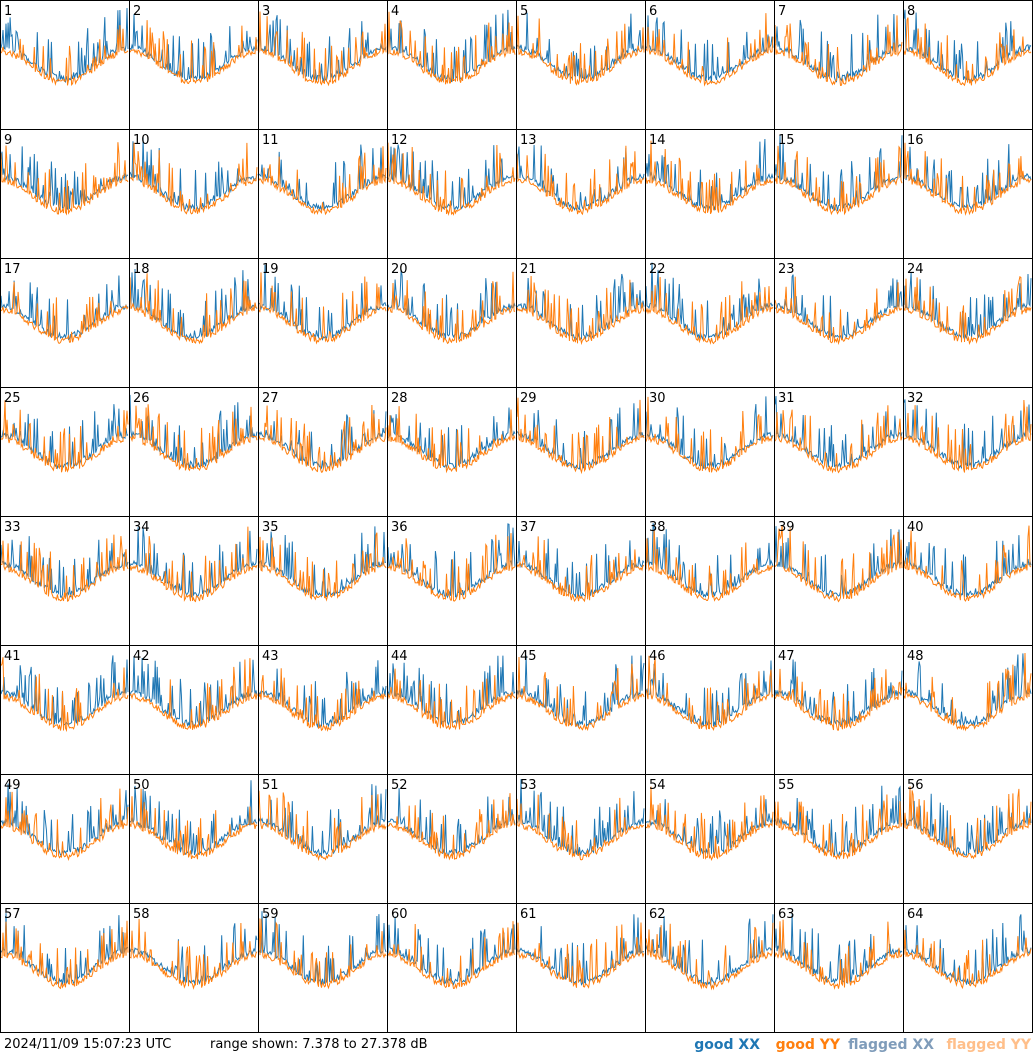  I want to click on panel: 50, so click(194, 839).